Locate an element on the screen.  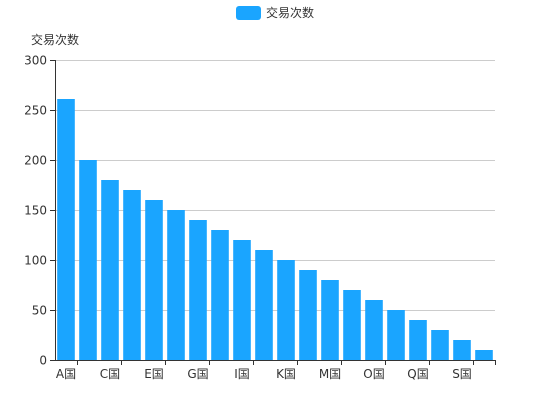
bar-G国 is located at coordinates (198, 290).